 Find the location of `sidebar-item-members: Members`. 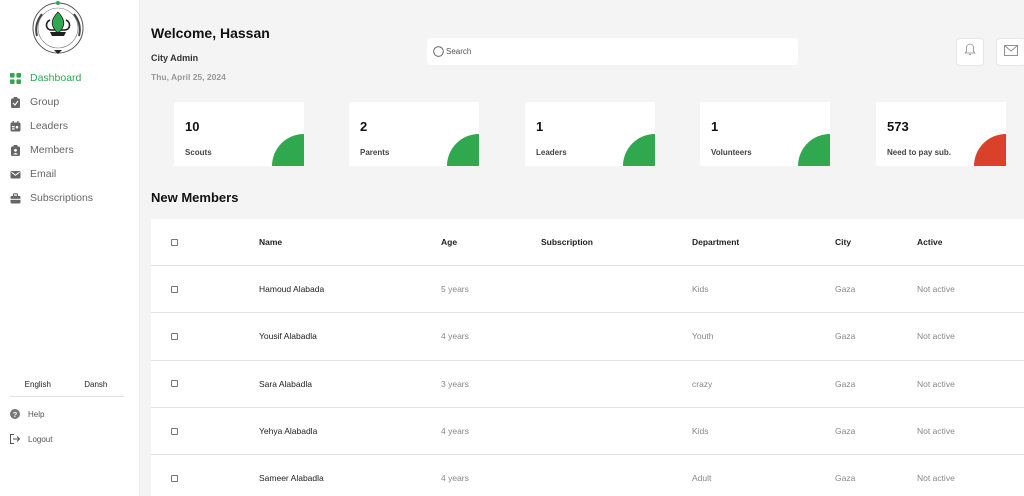

sidebar-item-members: Members is located at coordinates (70, 150).